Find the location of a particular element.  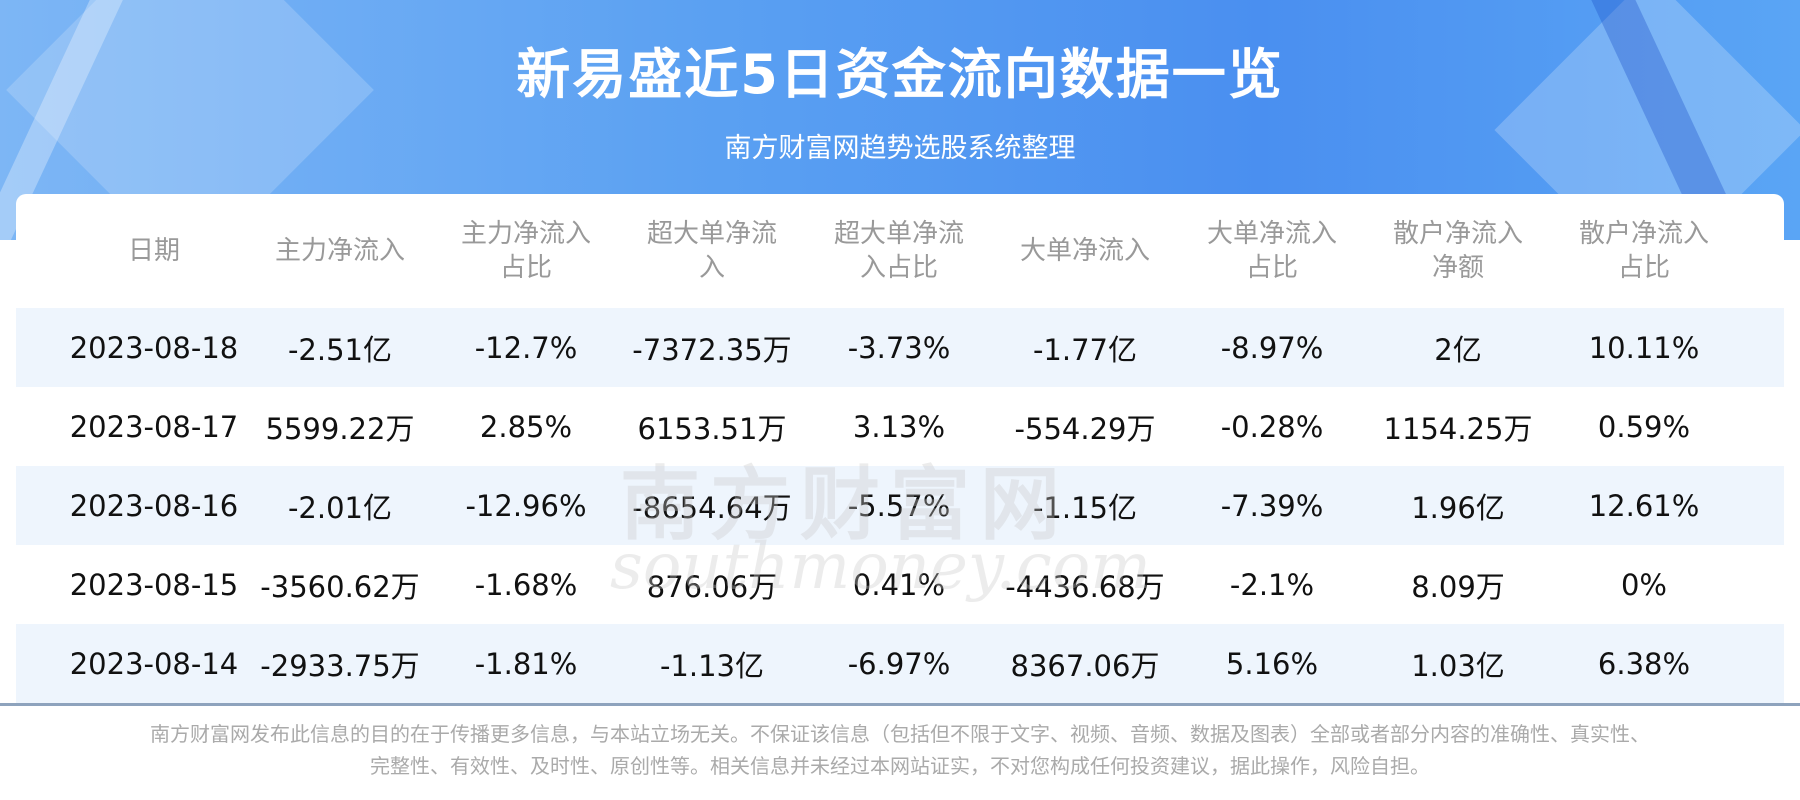

column-header-line: 入占比 is located at coordinates (898, 268).